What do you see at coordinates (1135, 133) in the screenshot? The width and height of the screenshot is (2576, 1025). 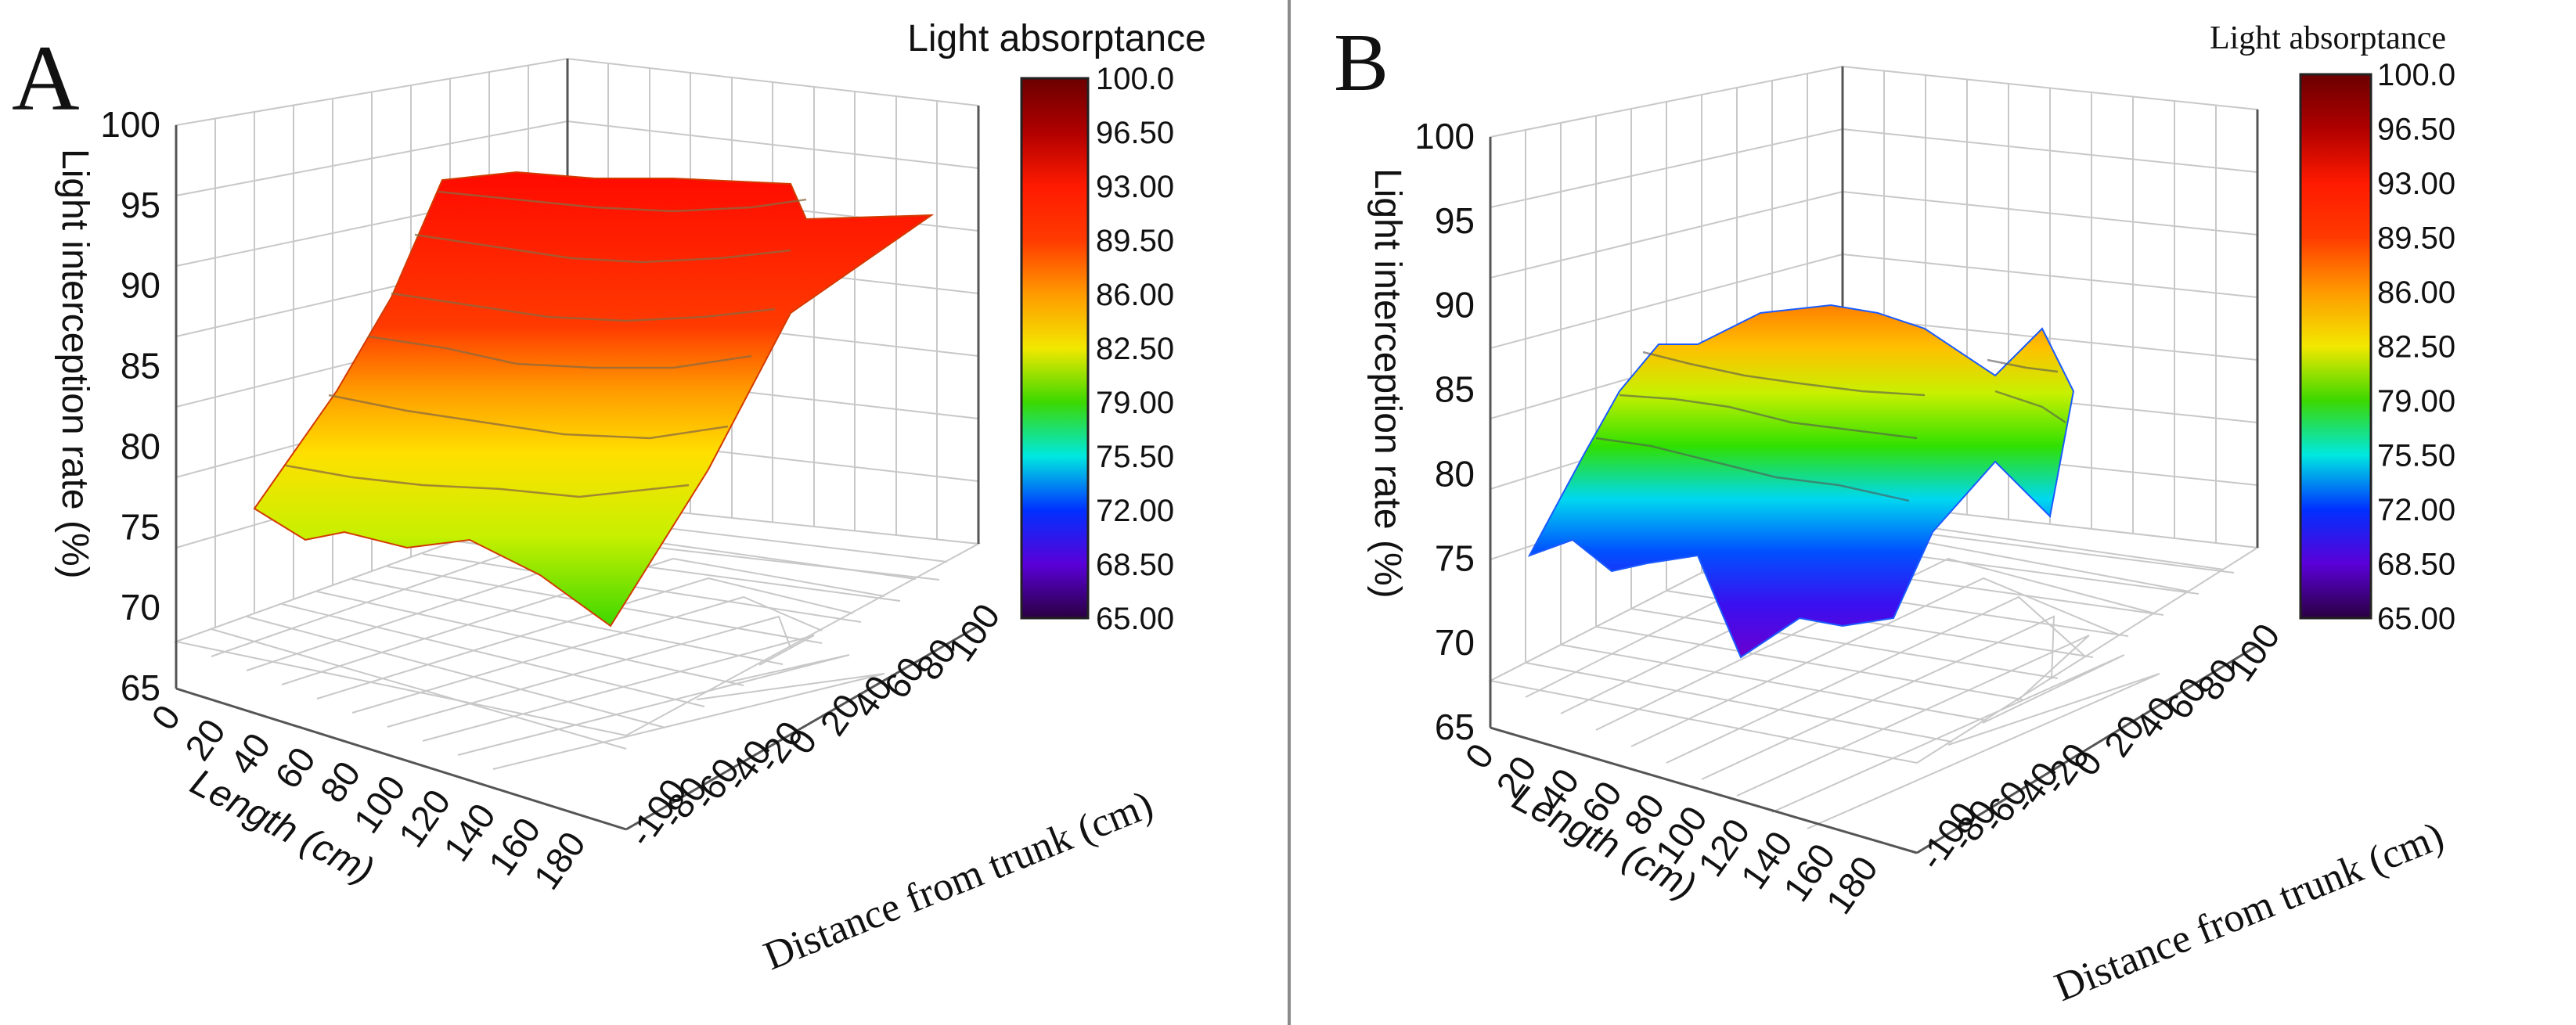 I see `colorbar-tick-a: 96.50` at bounding box center [1135, 133].